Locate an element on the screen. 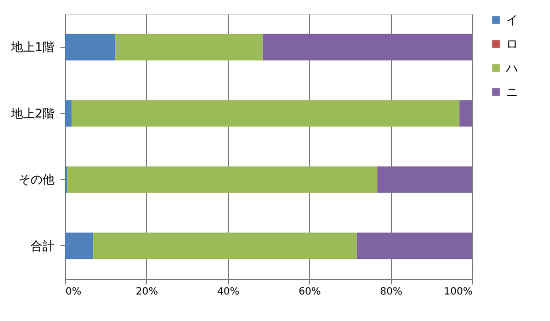  x-tick-label: 0% is located at coordinates (74, 292).